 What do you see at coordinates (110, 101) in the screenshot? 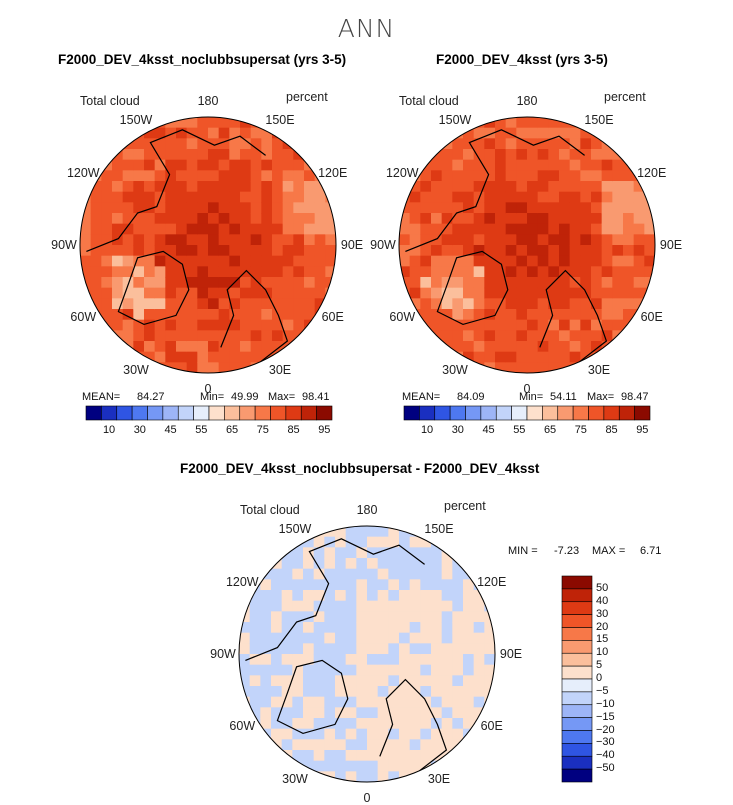
I see `panel1-variable-label: Total cloud` at bounding box center [110, 101].